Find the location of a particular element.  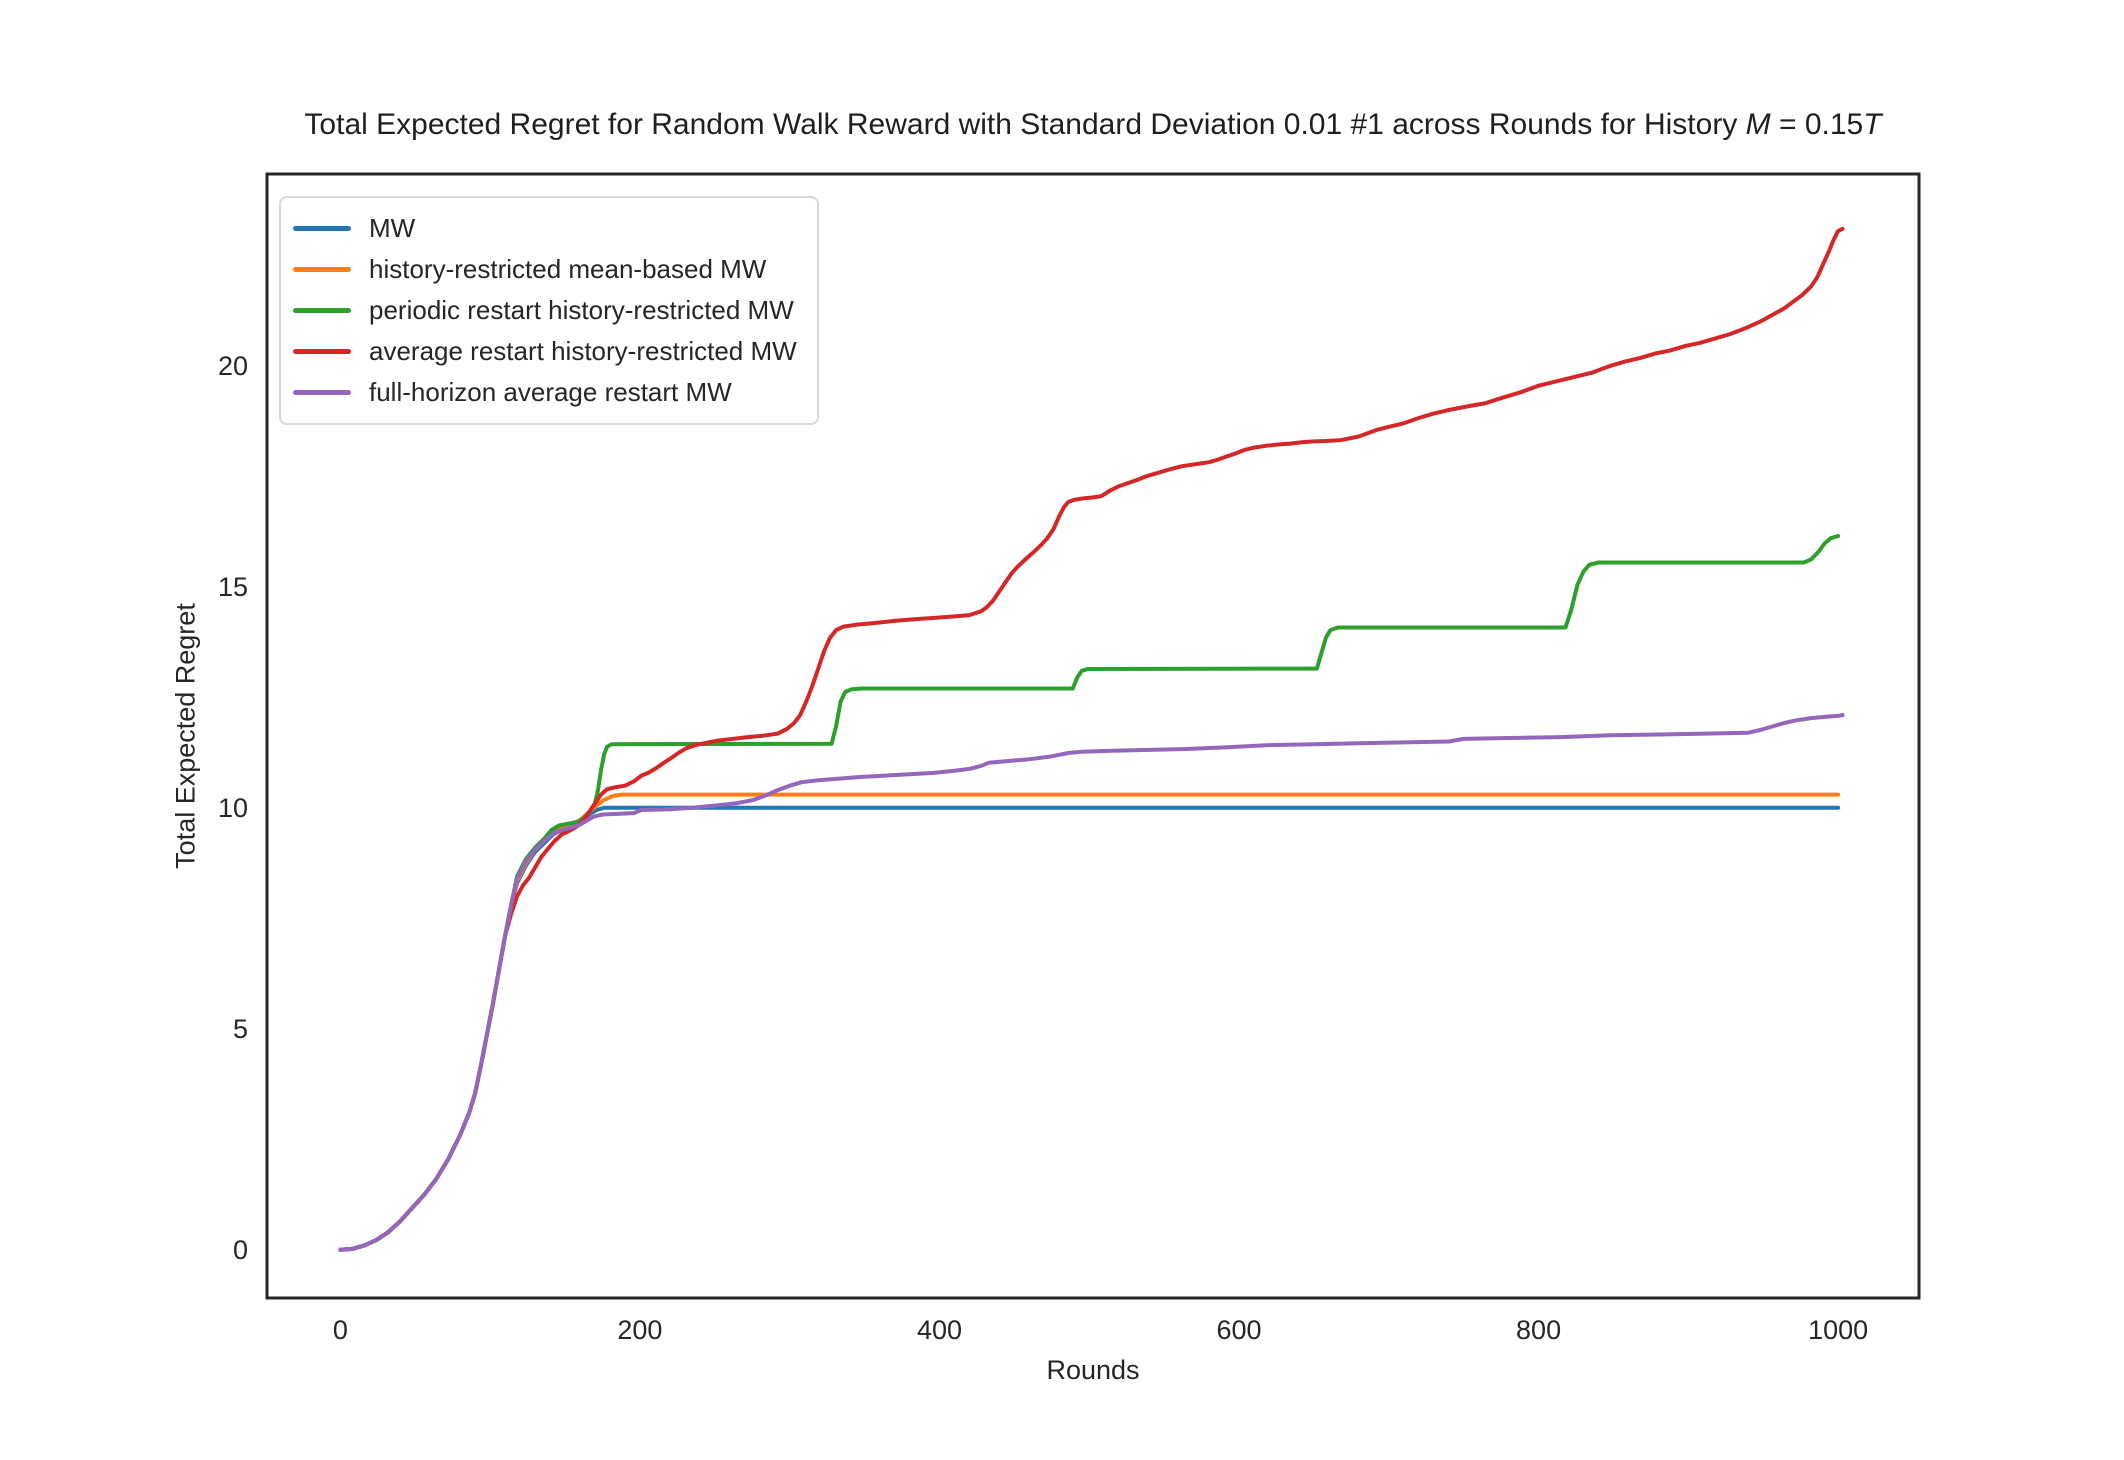

legend-label-periodic-restart-history-restricted-mw: periodic restart history-restricted MW is located at coordinates (581, 310).